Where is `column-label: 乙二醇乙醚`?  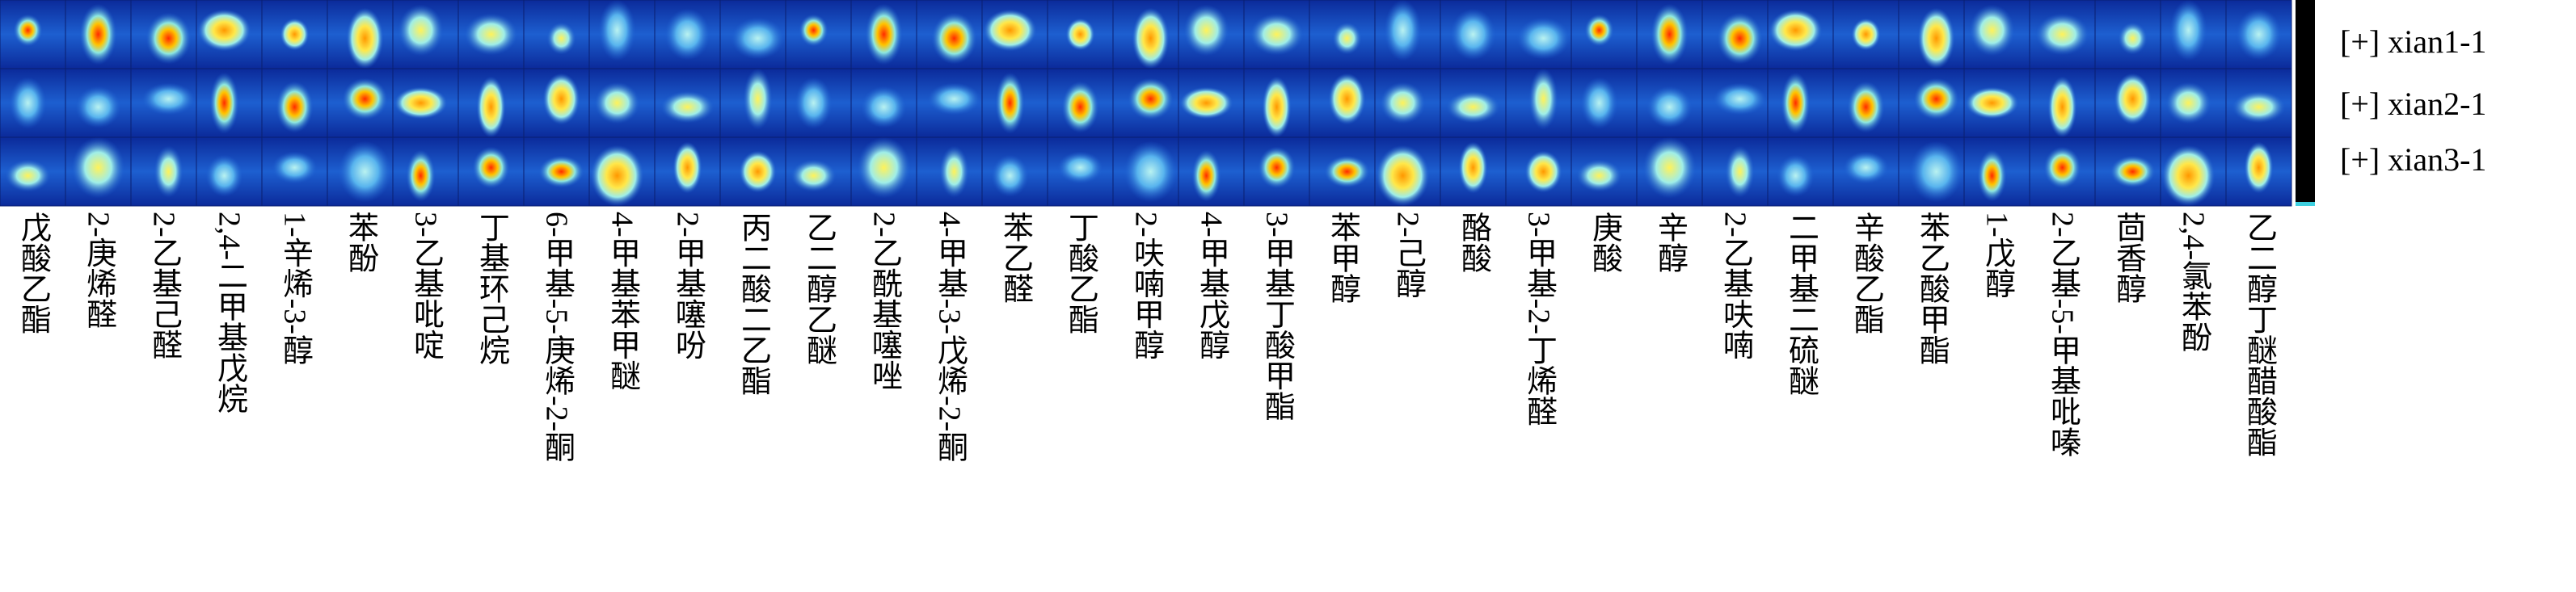 column-label: 乙二醇乙醚 is located at coordinates (819, 289).